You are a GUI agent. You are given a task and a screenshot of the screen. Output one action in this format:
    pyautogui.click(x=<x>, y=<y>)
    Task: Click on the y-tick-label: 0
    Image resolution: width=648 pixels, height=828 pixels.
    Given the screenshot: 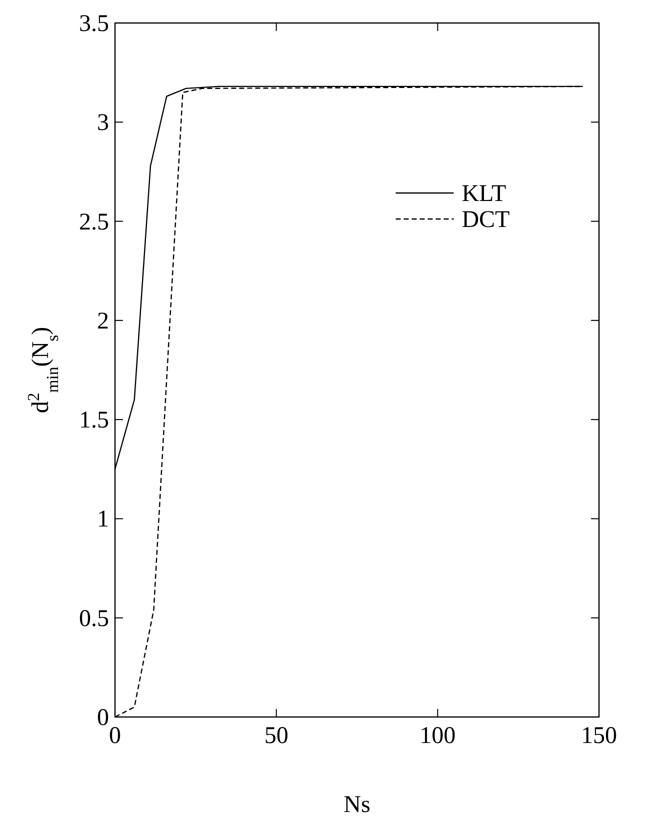 What is the action you would take?
    pyautogui.click(x=103, y=718)
    